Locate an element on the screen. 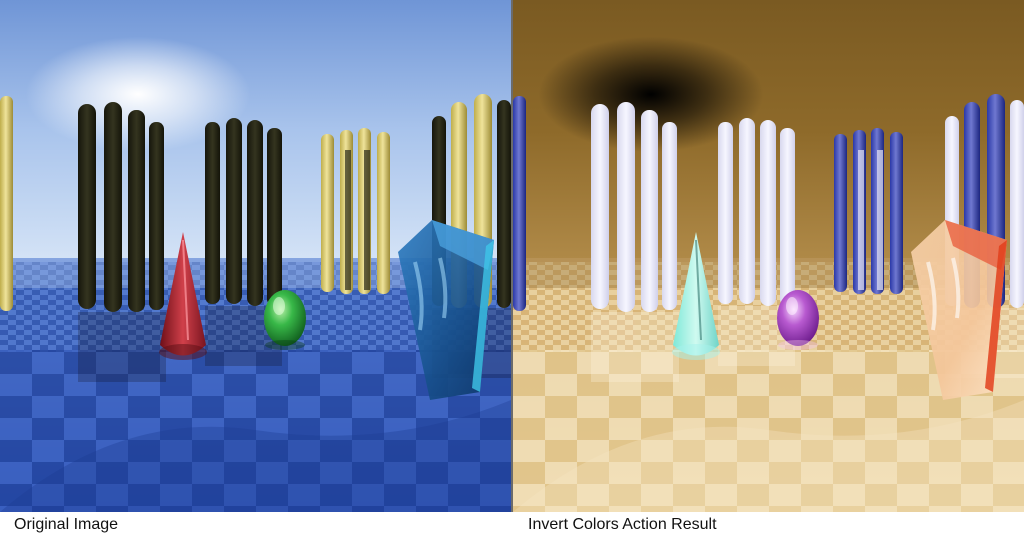 Image resolution: width=1024 pixels, height=544 pixels. panel-divider is located at coordinates (512, 256).